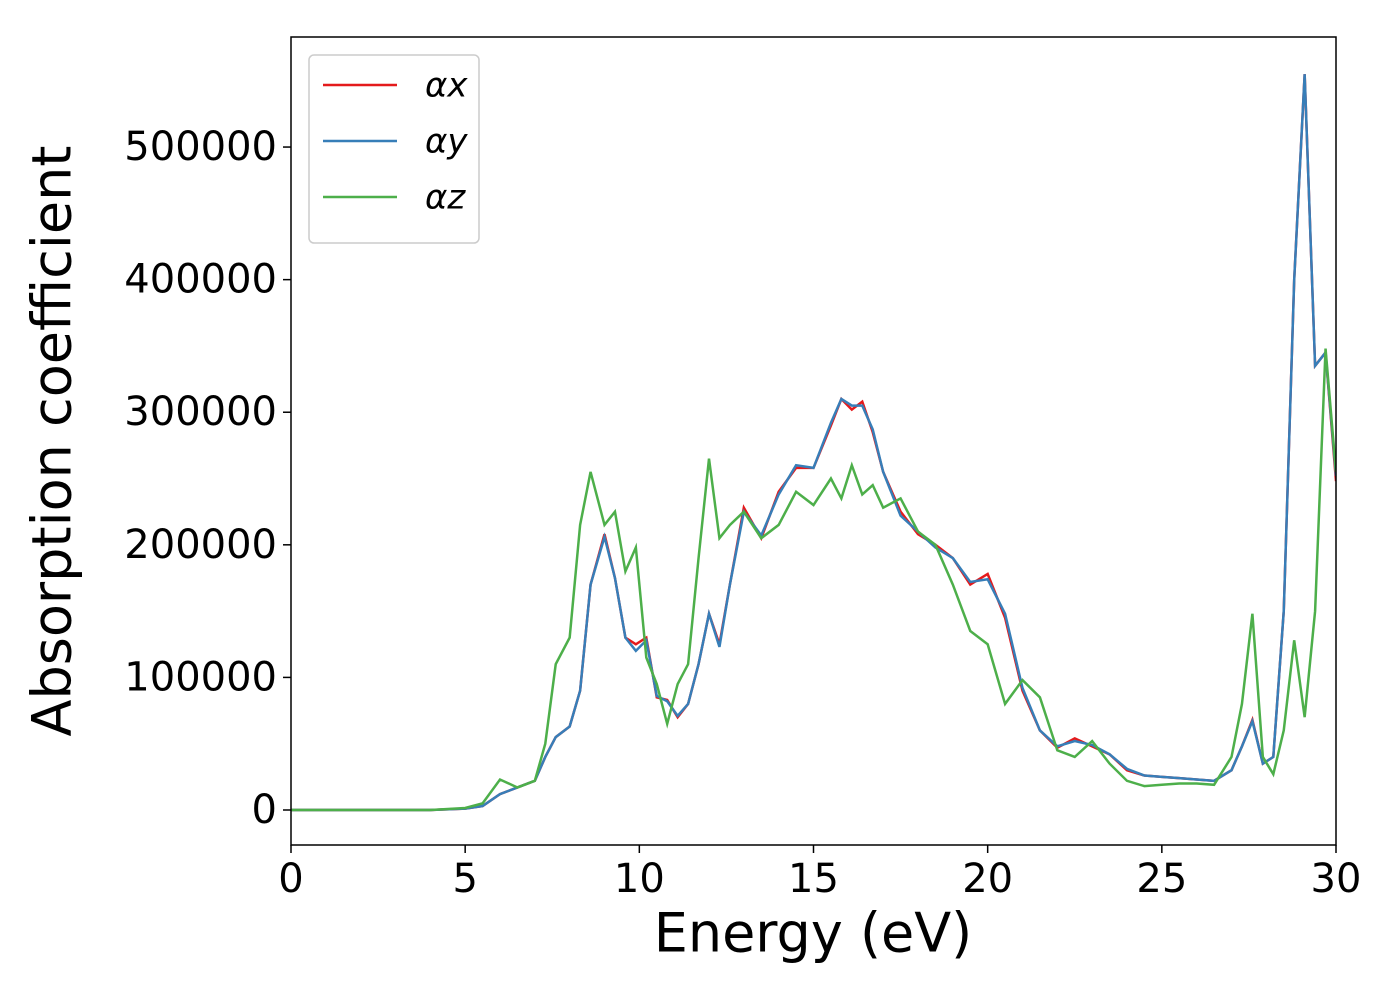  I want to click on y-tick-label: 100000, so click(200, 677).